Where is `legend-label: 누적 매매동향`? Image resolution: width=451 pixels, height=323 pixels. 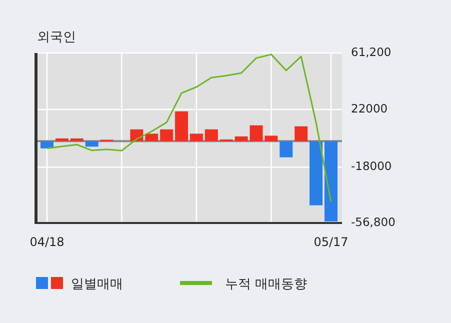 legend-label: 누적 매매동향 is located at coordinates (266, 284).